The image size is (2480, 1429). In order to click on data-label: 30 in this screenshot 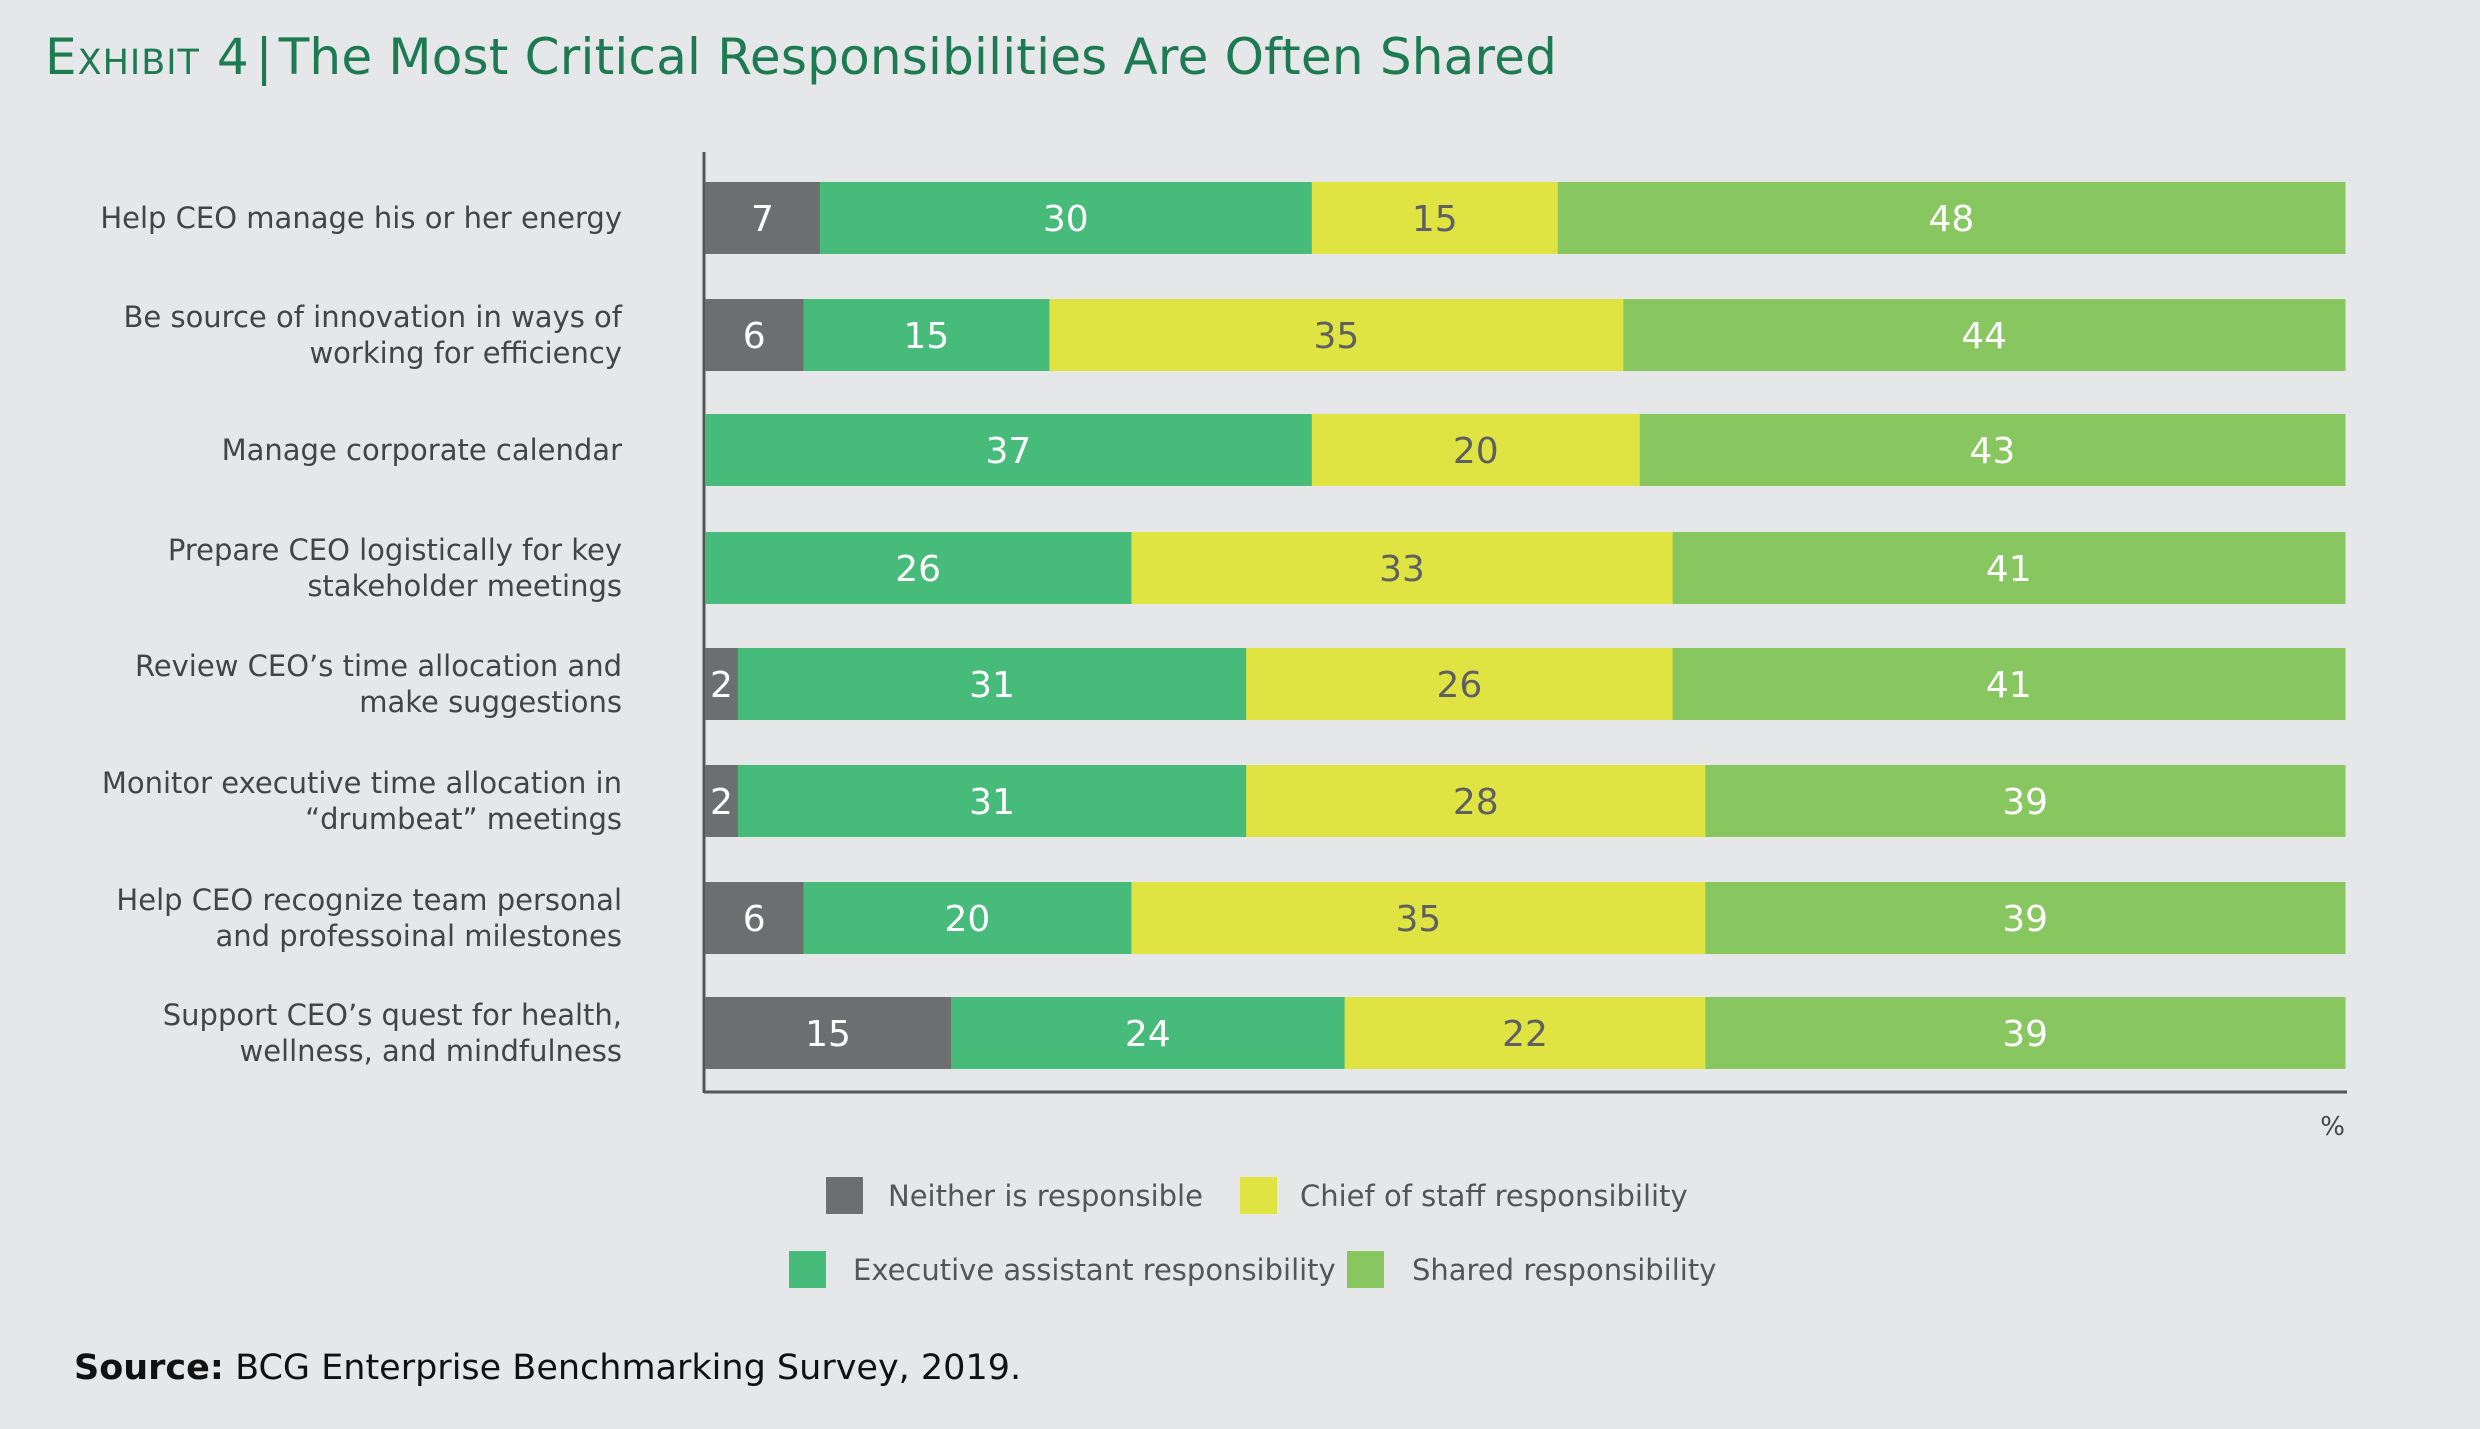, I will do `click(1066, 219)`.